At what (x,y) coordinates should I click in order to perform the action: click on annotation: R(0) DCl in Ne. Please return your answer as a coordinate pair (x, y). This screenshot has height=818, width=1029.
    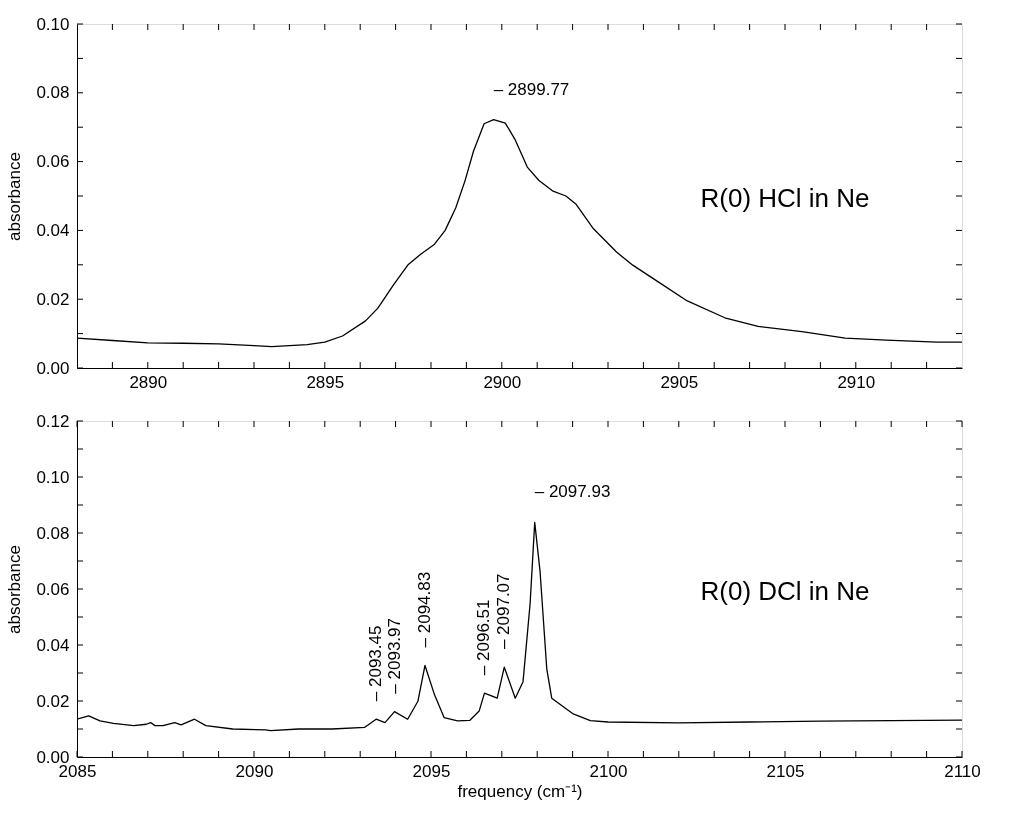
    Looking at the image, I should click on (785, 591).